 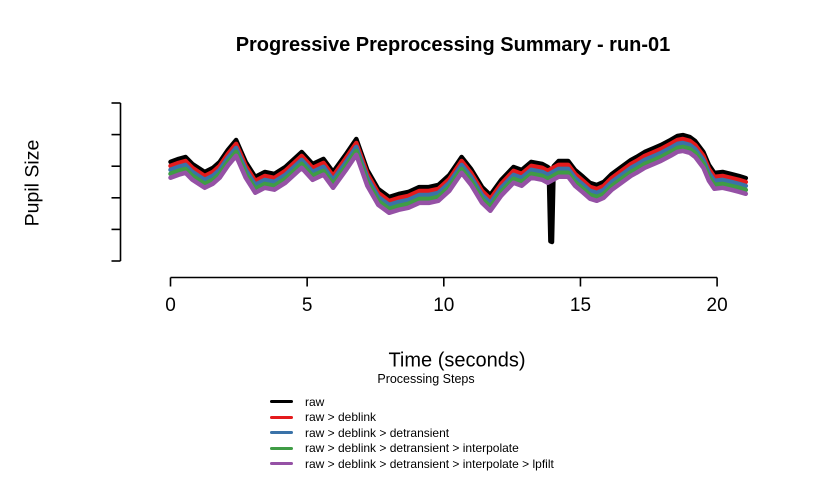 What do you see at coordinates (443, 305) in the screenshot?
I see `x-tick-label: 10` at bounding box center [443, 305].